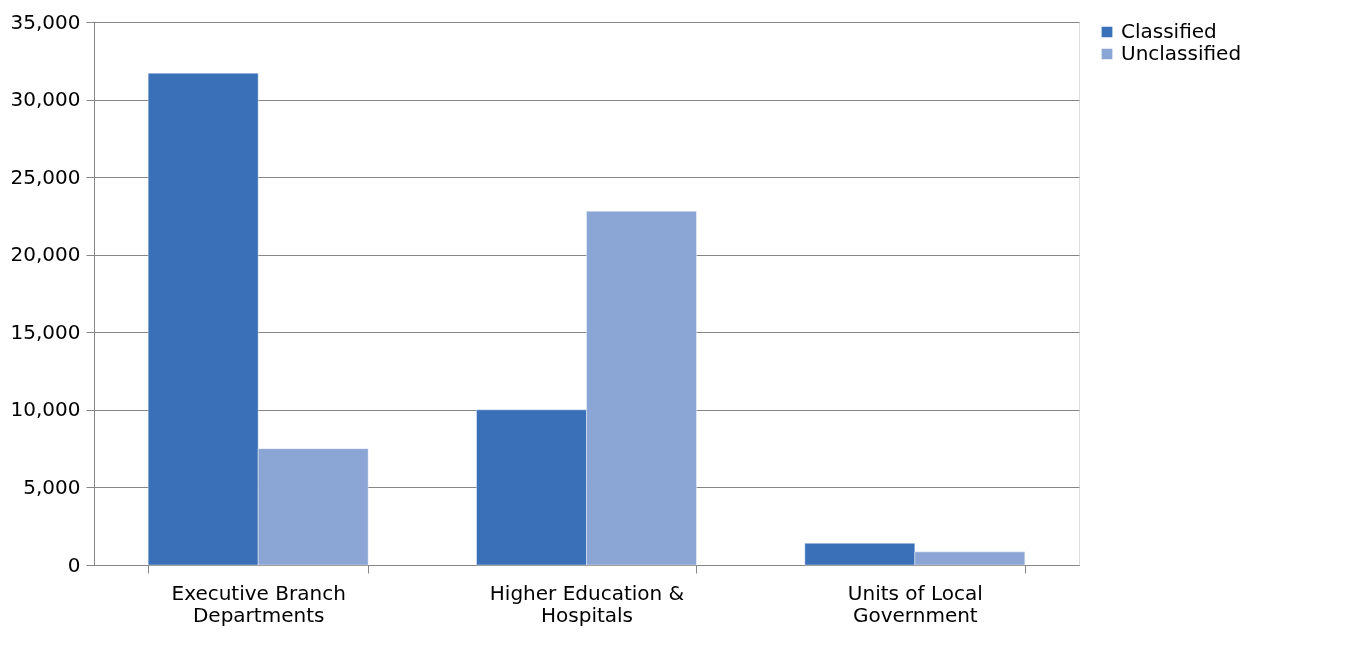 The height and width of the screenshot is (657, 1356). I want to click on y-tick-label: 25,000, so click(45, 176).